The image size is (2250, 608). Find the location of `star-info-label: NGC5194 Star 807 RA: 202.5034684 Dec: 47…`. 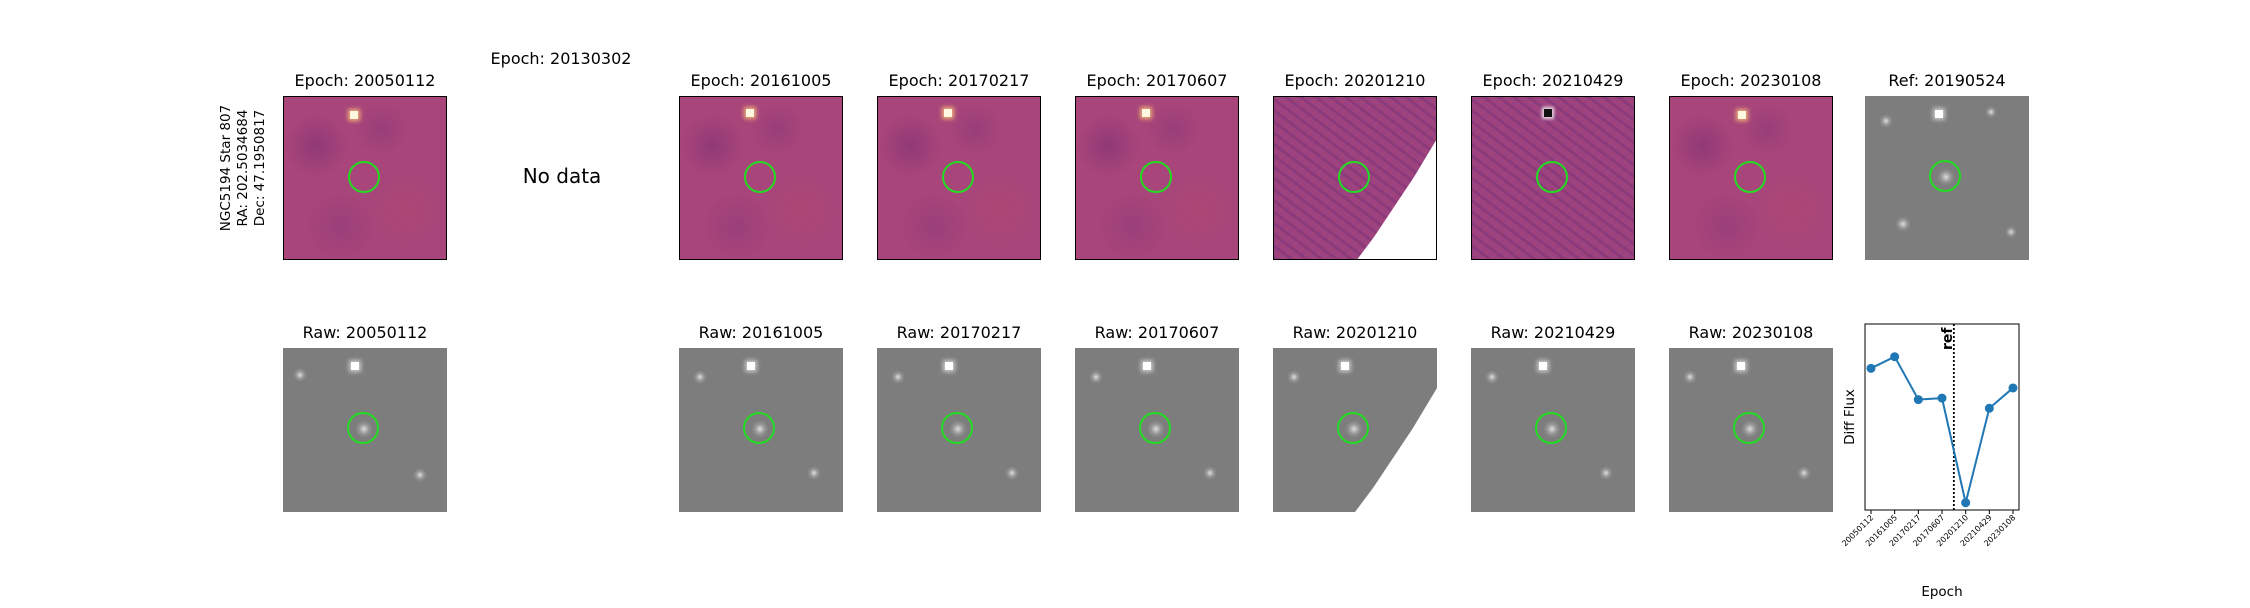

star-info-label: NGC5194 Star 807 RA: 202.5034684 Dec: 47… is located at coordinates (243, 168).